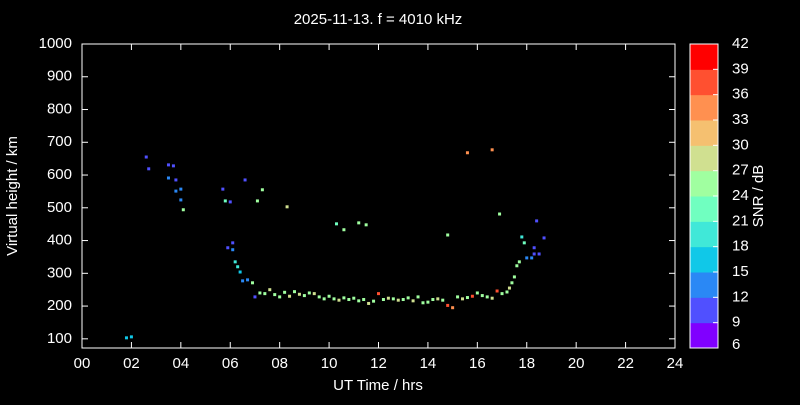 The image size is (800, 405). I want to click on colorbar-tick-label: 15, so click(740, 271).